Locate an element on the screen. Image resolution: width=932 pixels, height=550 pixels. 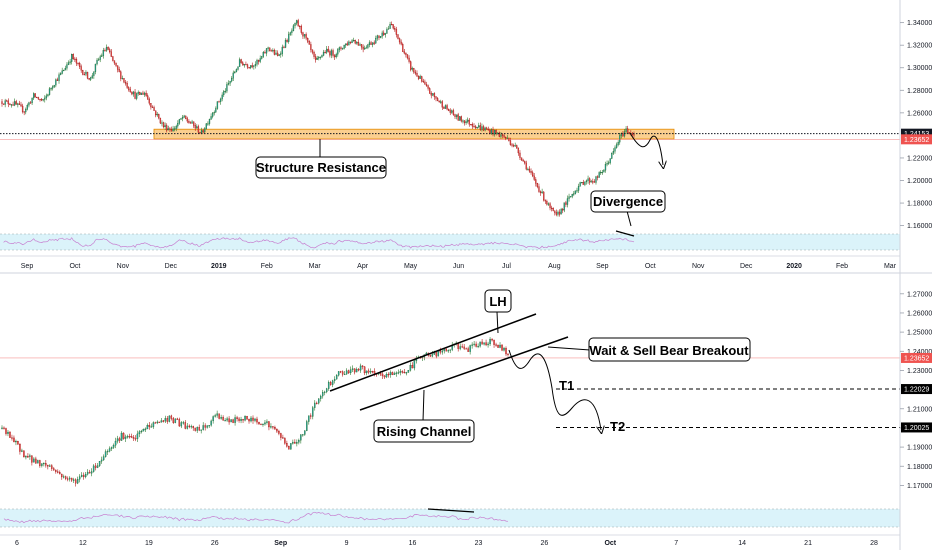
lh-callout-pointer is located at coordinates (497, 322).